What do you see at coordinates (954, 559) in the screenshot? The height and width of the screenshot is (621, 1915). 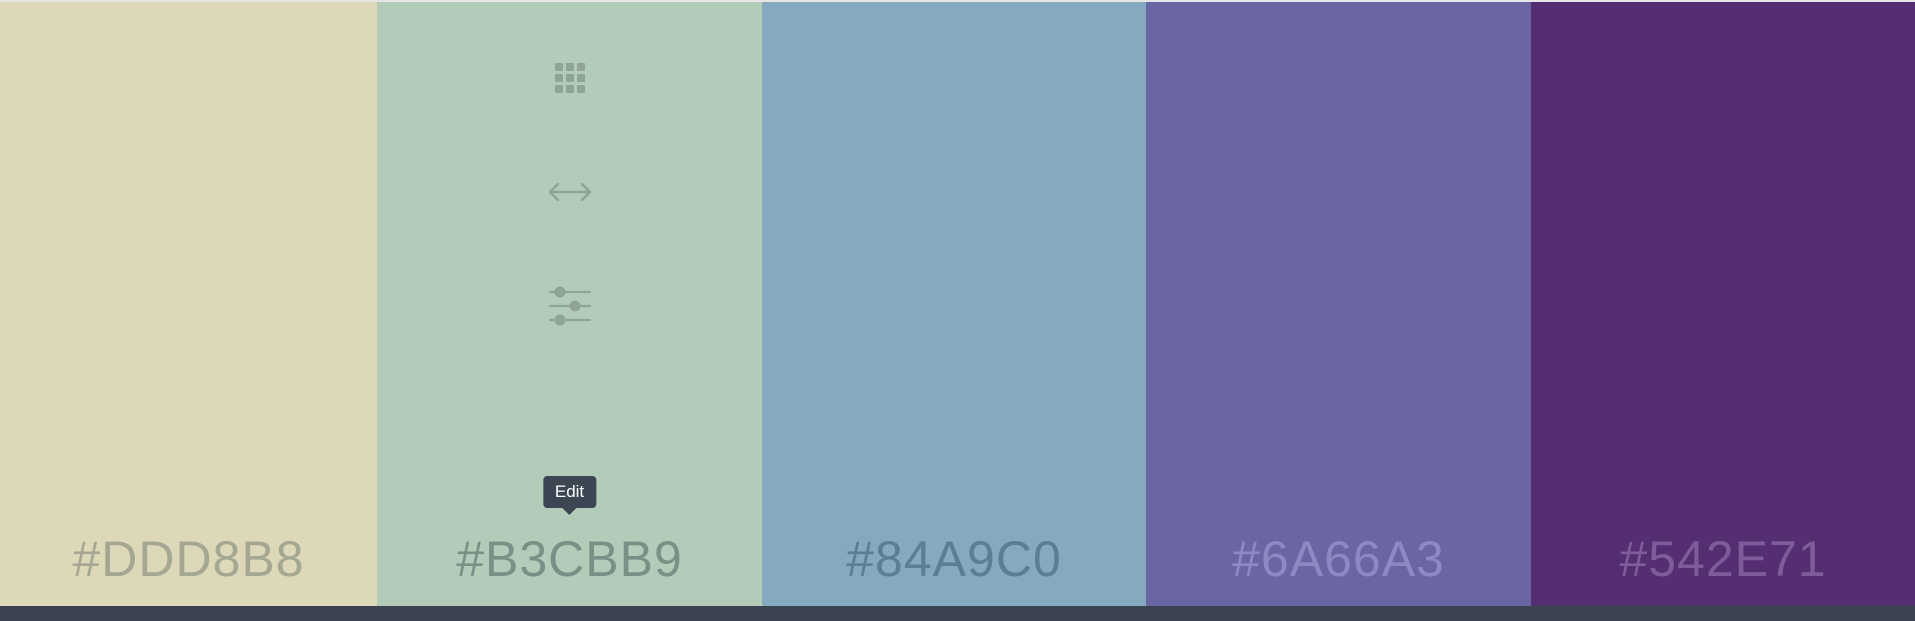 I see `swatch-hex-label: #84A9C0` at bounding box center [954, 559].